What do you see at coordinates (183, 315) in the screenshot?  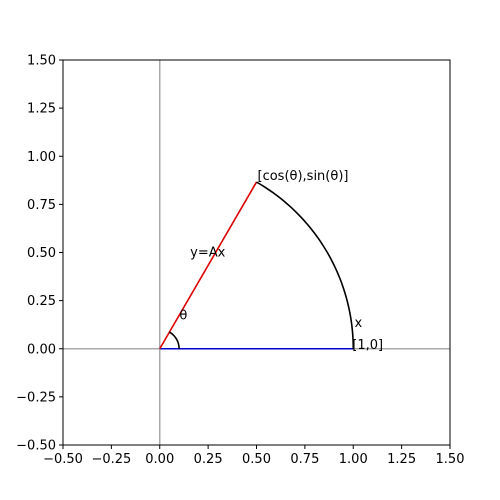 I see `annotation-theta: θ` at bounding box center [183, 315].